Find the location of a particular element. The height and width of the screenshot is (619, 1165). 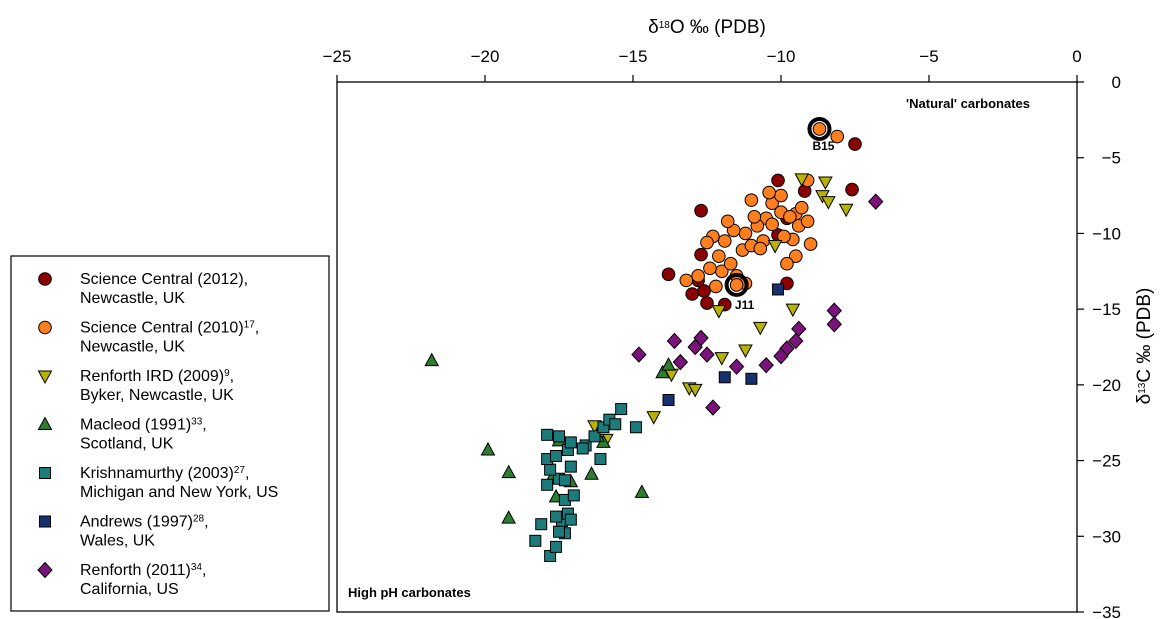

y-tick-label: −35 is located at coordinates (1106, 611).